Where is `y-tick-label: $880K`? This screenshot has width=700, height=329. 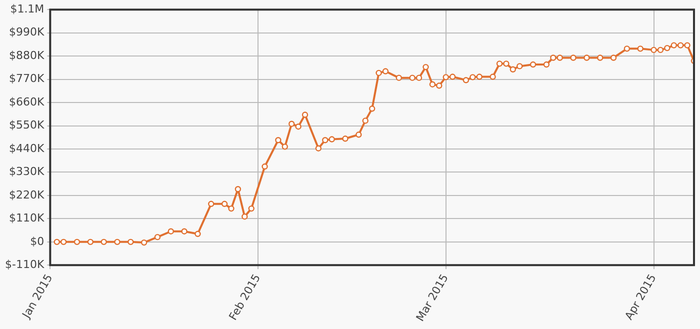 y-tick-label: $880K is located at coordinates (26, 55).